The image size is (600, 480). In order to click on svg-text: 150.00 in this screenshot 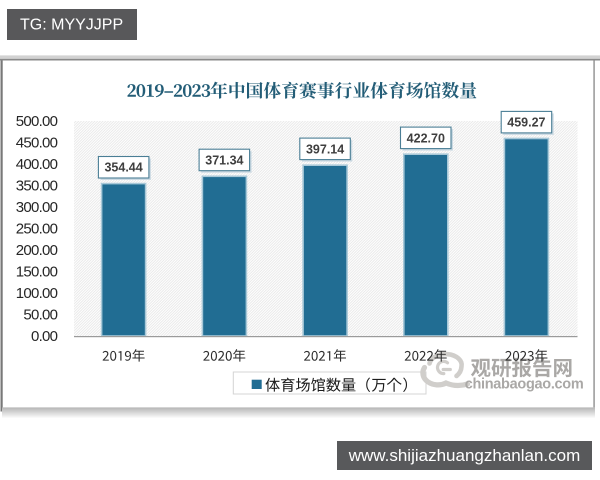, I will do `click(37, 272)`.